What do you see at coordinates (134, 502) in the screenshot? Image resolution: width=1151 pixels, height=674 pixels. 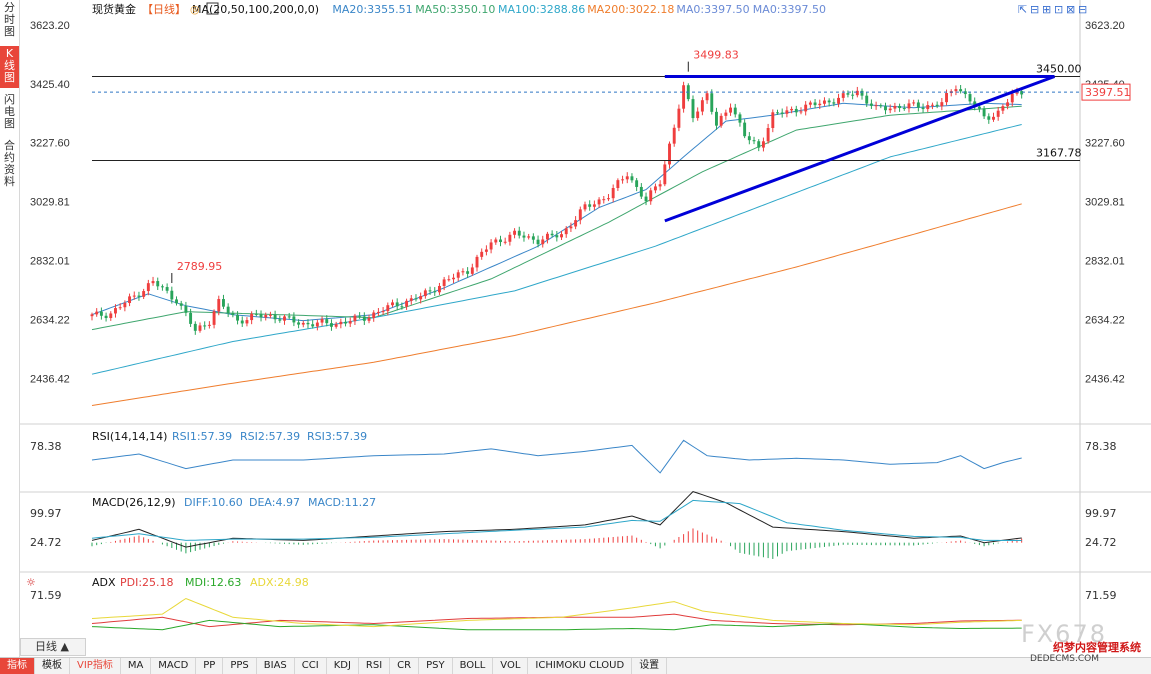 I see `macd-label: MACD(26,12,9)` at bounding box center [134, 502].